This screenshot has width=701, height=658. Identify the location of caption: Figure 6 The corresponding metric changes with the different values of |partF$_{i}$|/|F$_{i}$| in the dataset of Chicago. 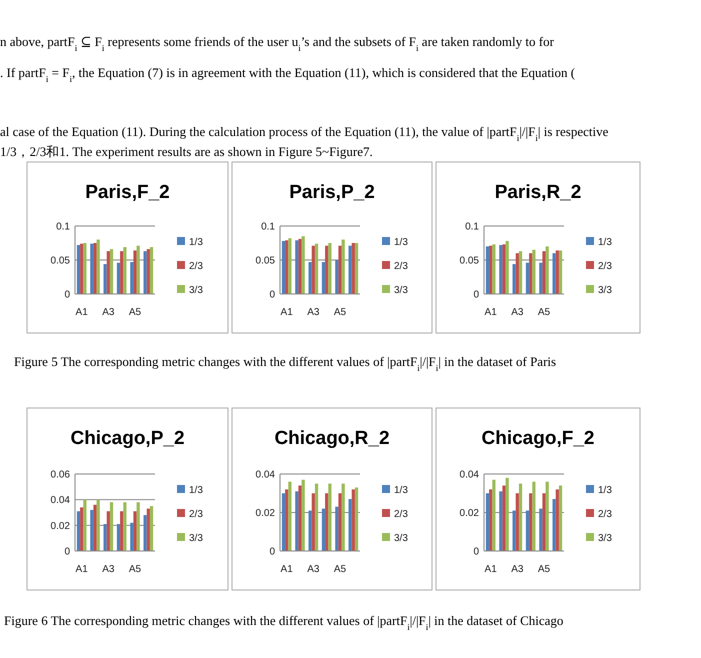
(284, 622).